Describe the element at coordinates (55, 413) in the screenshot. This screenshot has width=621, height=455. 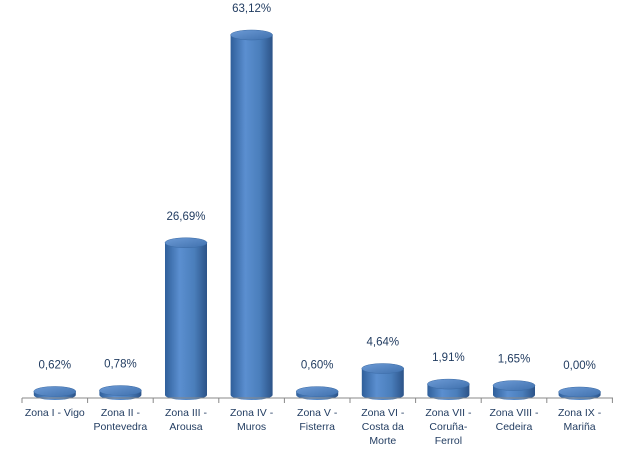
I see `category-label: Zona I - Vigo` at that location.